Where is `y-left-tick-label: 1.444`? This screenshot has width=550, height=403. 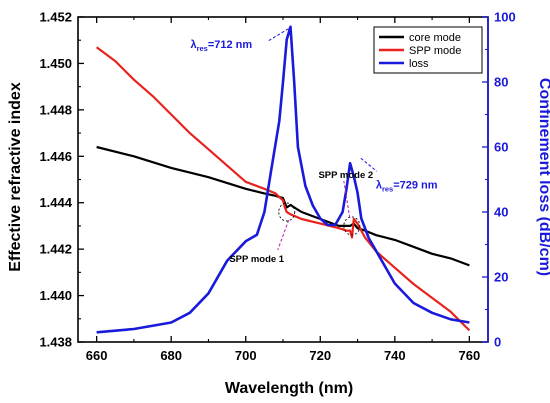
y-left-tick-label: 1.444 is located at coordinates (55, 202).